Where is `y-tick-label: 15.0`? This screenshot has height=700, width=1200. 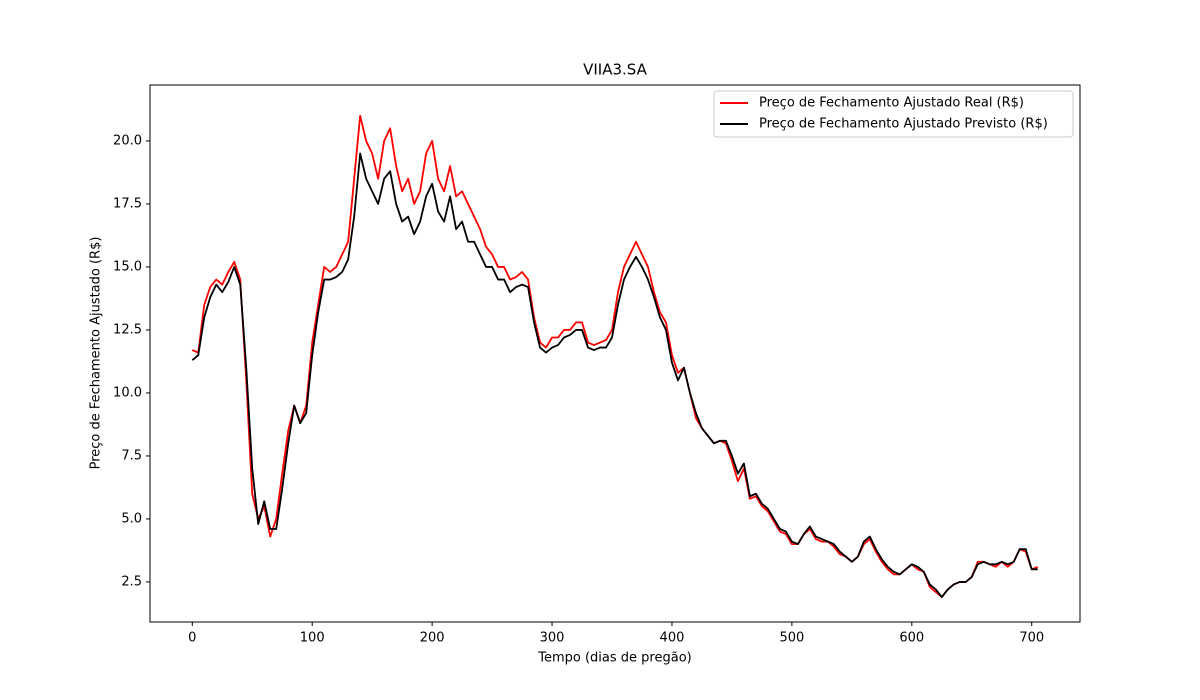
y-tick-label: 15.0 is located at coordinates (127, 266).